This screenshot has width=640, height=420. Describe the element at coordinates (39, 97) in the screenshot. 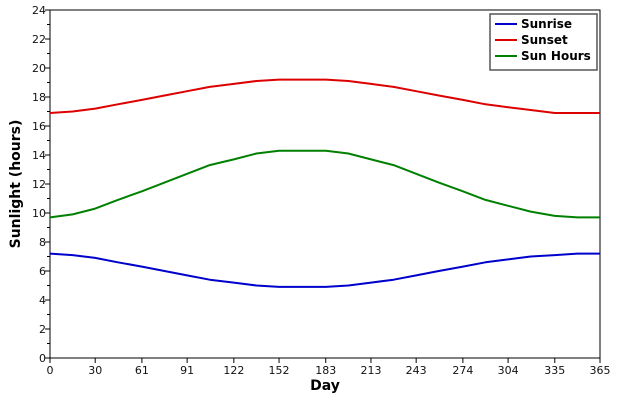

I see `y-tick-label: 18` at that location.